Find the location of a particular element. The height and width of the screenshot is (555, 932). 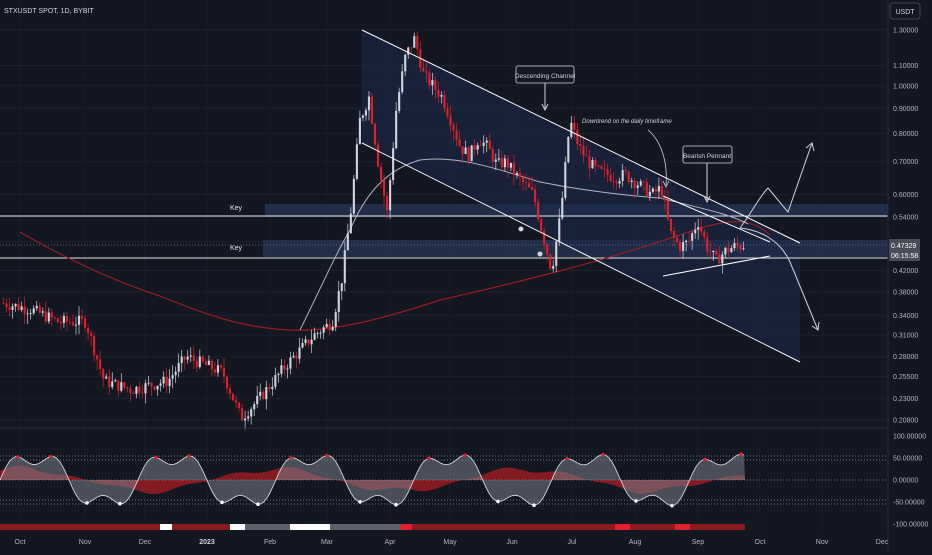

oscillator-panel is located at coordinates (444, 480).